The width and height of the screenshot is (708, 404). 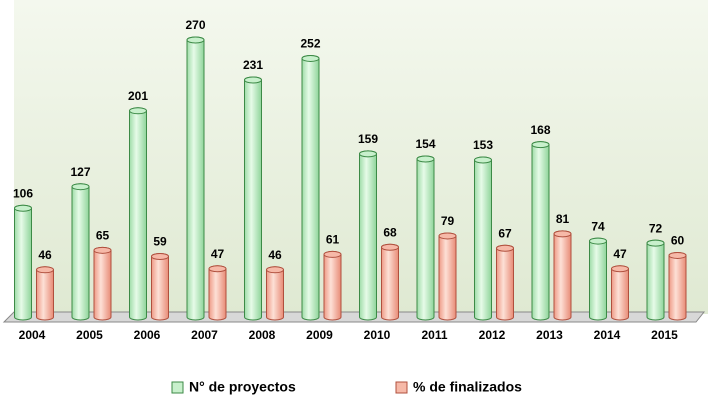 What do you see at coordinates (563, 219) in the screenshot?
I see `data-label: 81` at bounding box center [563, 219].